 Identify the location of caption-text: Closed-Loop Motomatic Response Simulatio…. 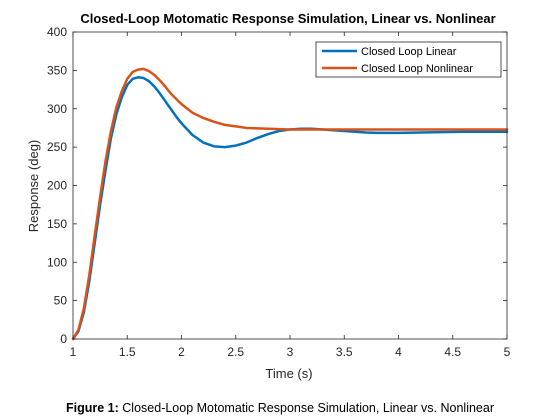
(308, 408).